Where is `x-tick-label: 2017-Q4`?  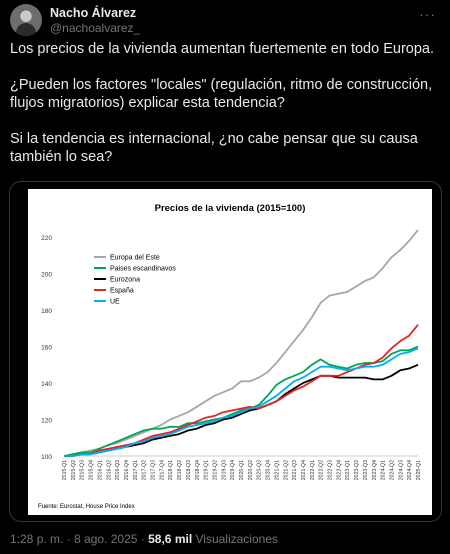
x-tick-label: 2017-Q4 is located at coordinates (162, 470).